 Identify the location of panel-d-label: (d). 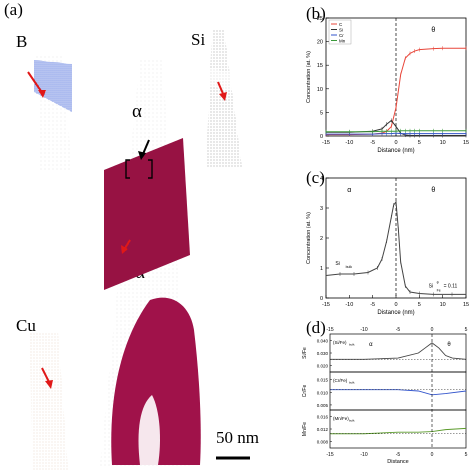
(316, 327).